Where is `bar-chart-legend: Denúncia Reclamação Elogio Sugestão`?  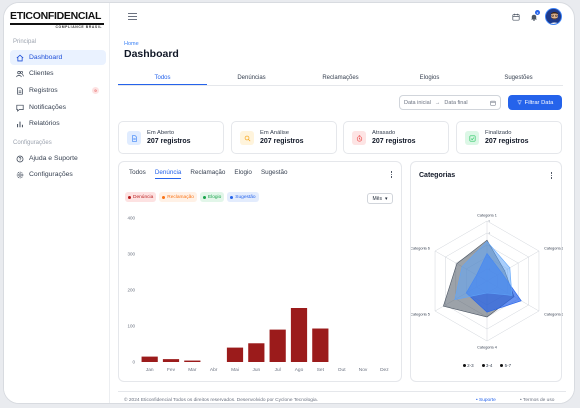
bar-chart-legend: Denúncia Reclamação Elogio Sugestão is located at coordinates (192, 197).